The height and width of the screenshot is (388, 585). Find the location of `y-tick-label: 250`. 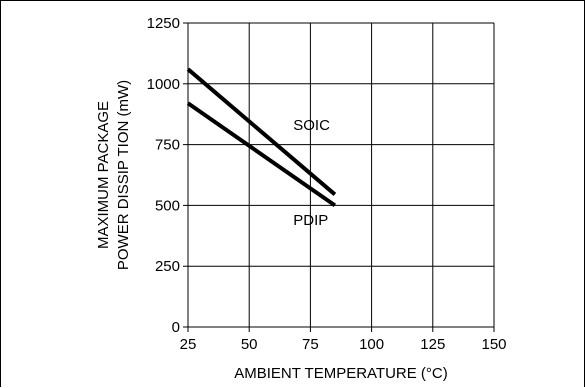

y-tick-label: 250 is located at coordinates (167, 266).